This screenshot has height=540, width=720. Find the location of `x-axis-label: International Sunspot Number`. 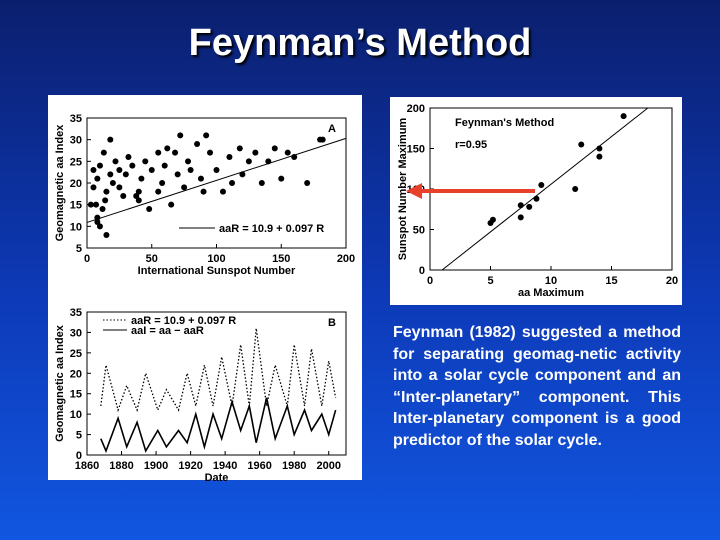

x-axis-label: International Sunspot Number is located at coordinates (217, 271).